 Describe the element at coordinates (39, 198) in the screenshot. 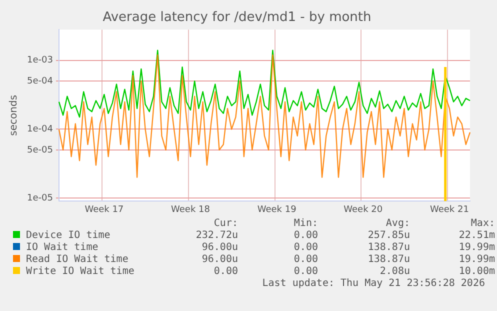

I see `y-tick-label: 1e-05` at that location.